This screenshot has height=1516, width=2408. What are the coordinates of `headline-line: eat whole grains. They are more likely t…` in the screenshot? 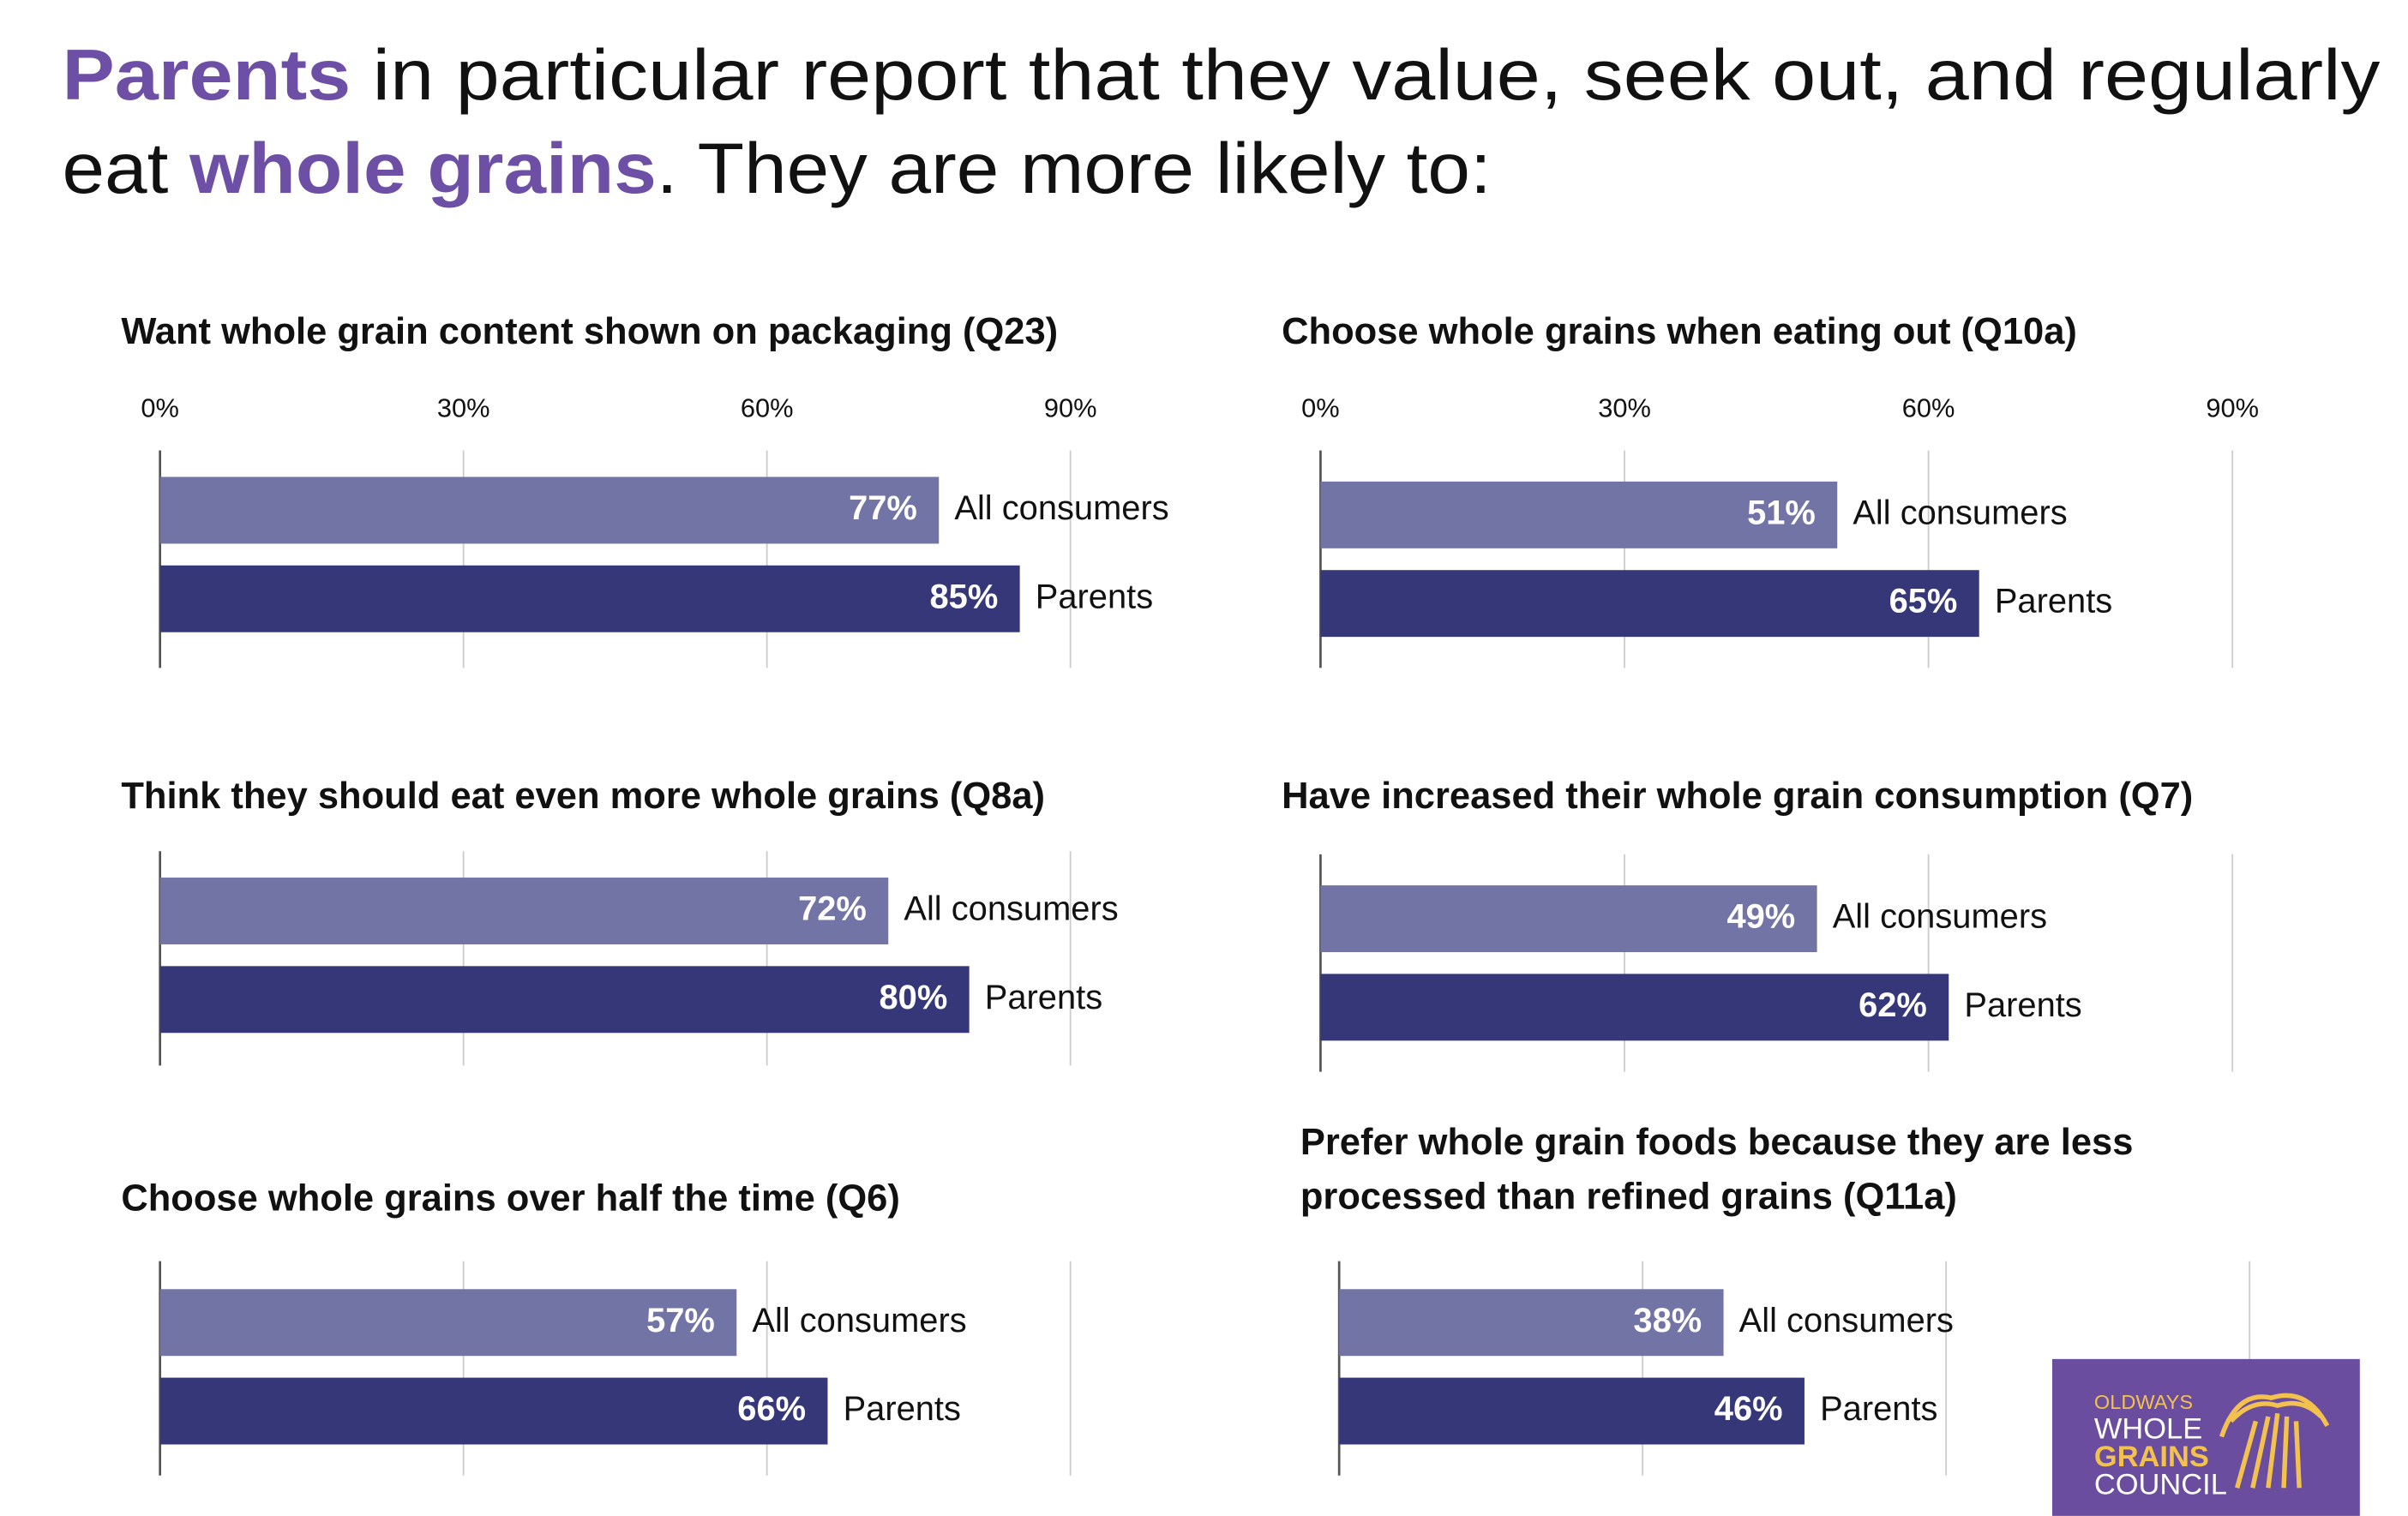 It's located at (777, 168).